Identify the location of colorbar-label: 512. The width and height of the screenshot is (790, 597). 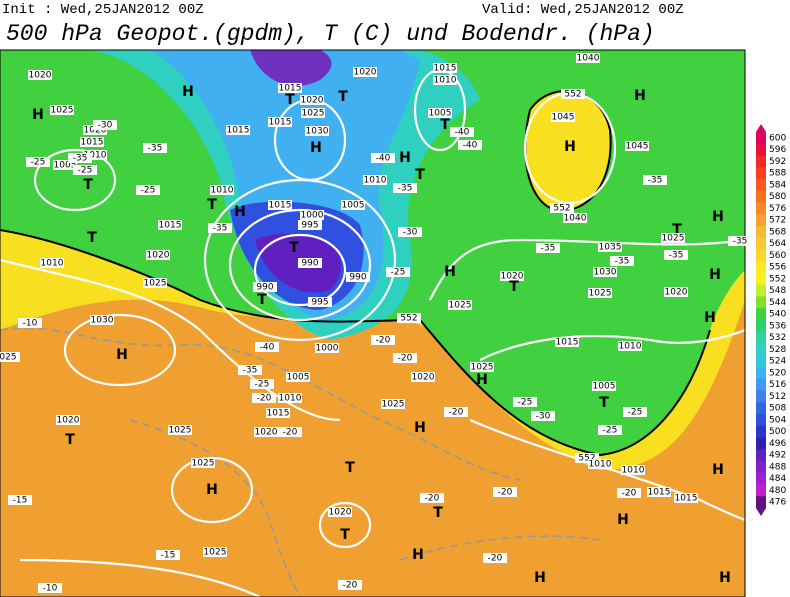
(777, 397).